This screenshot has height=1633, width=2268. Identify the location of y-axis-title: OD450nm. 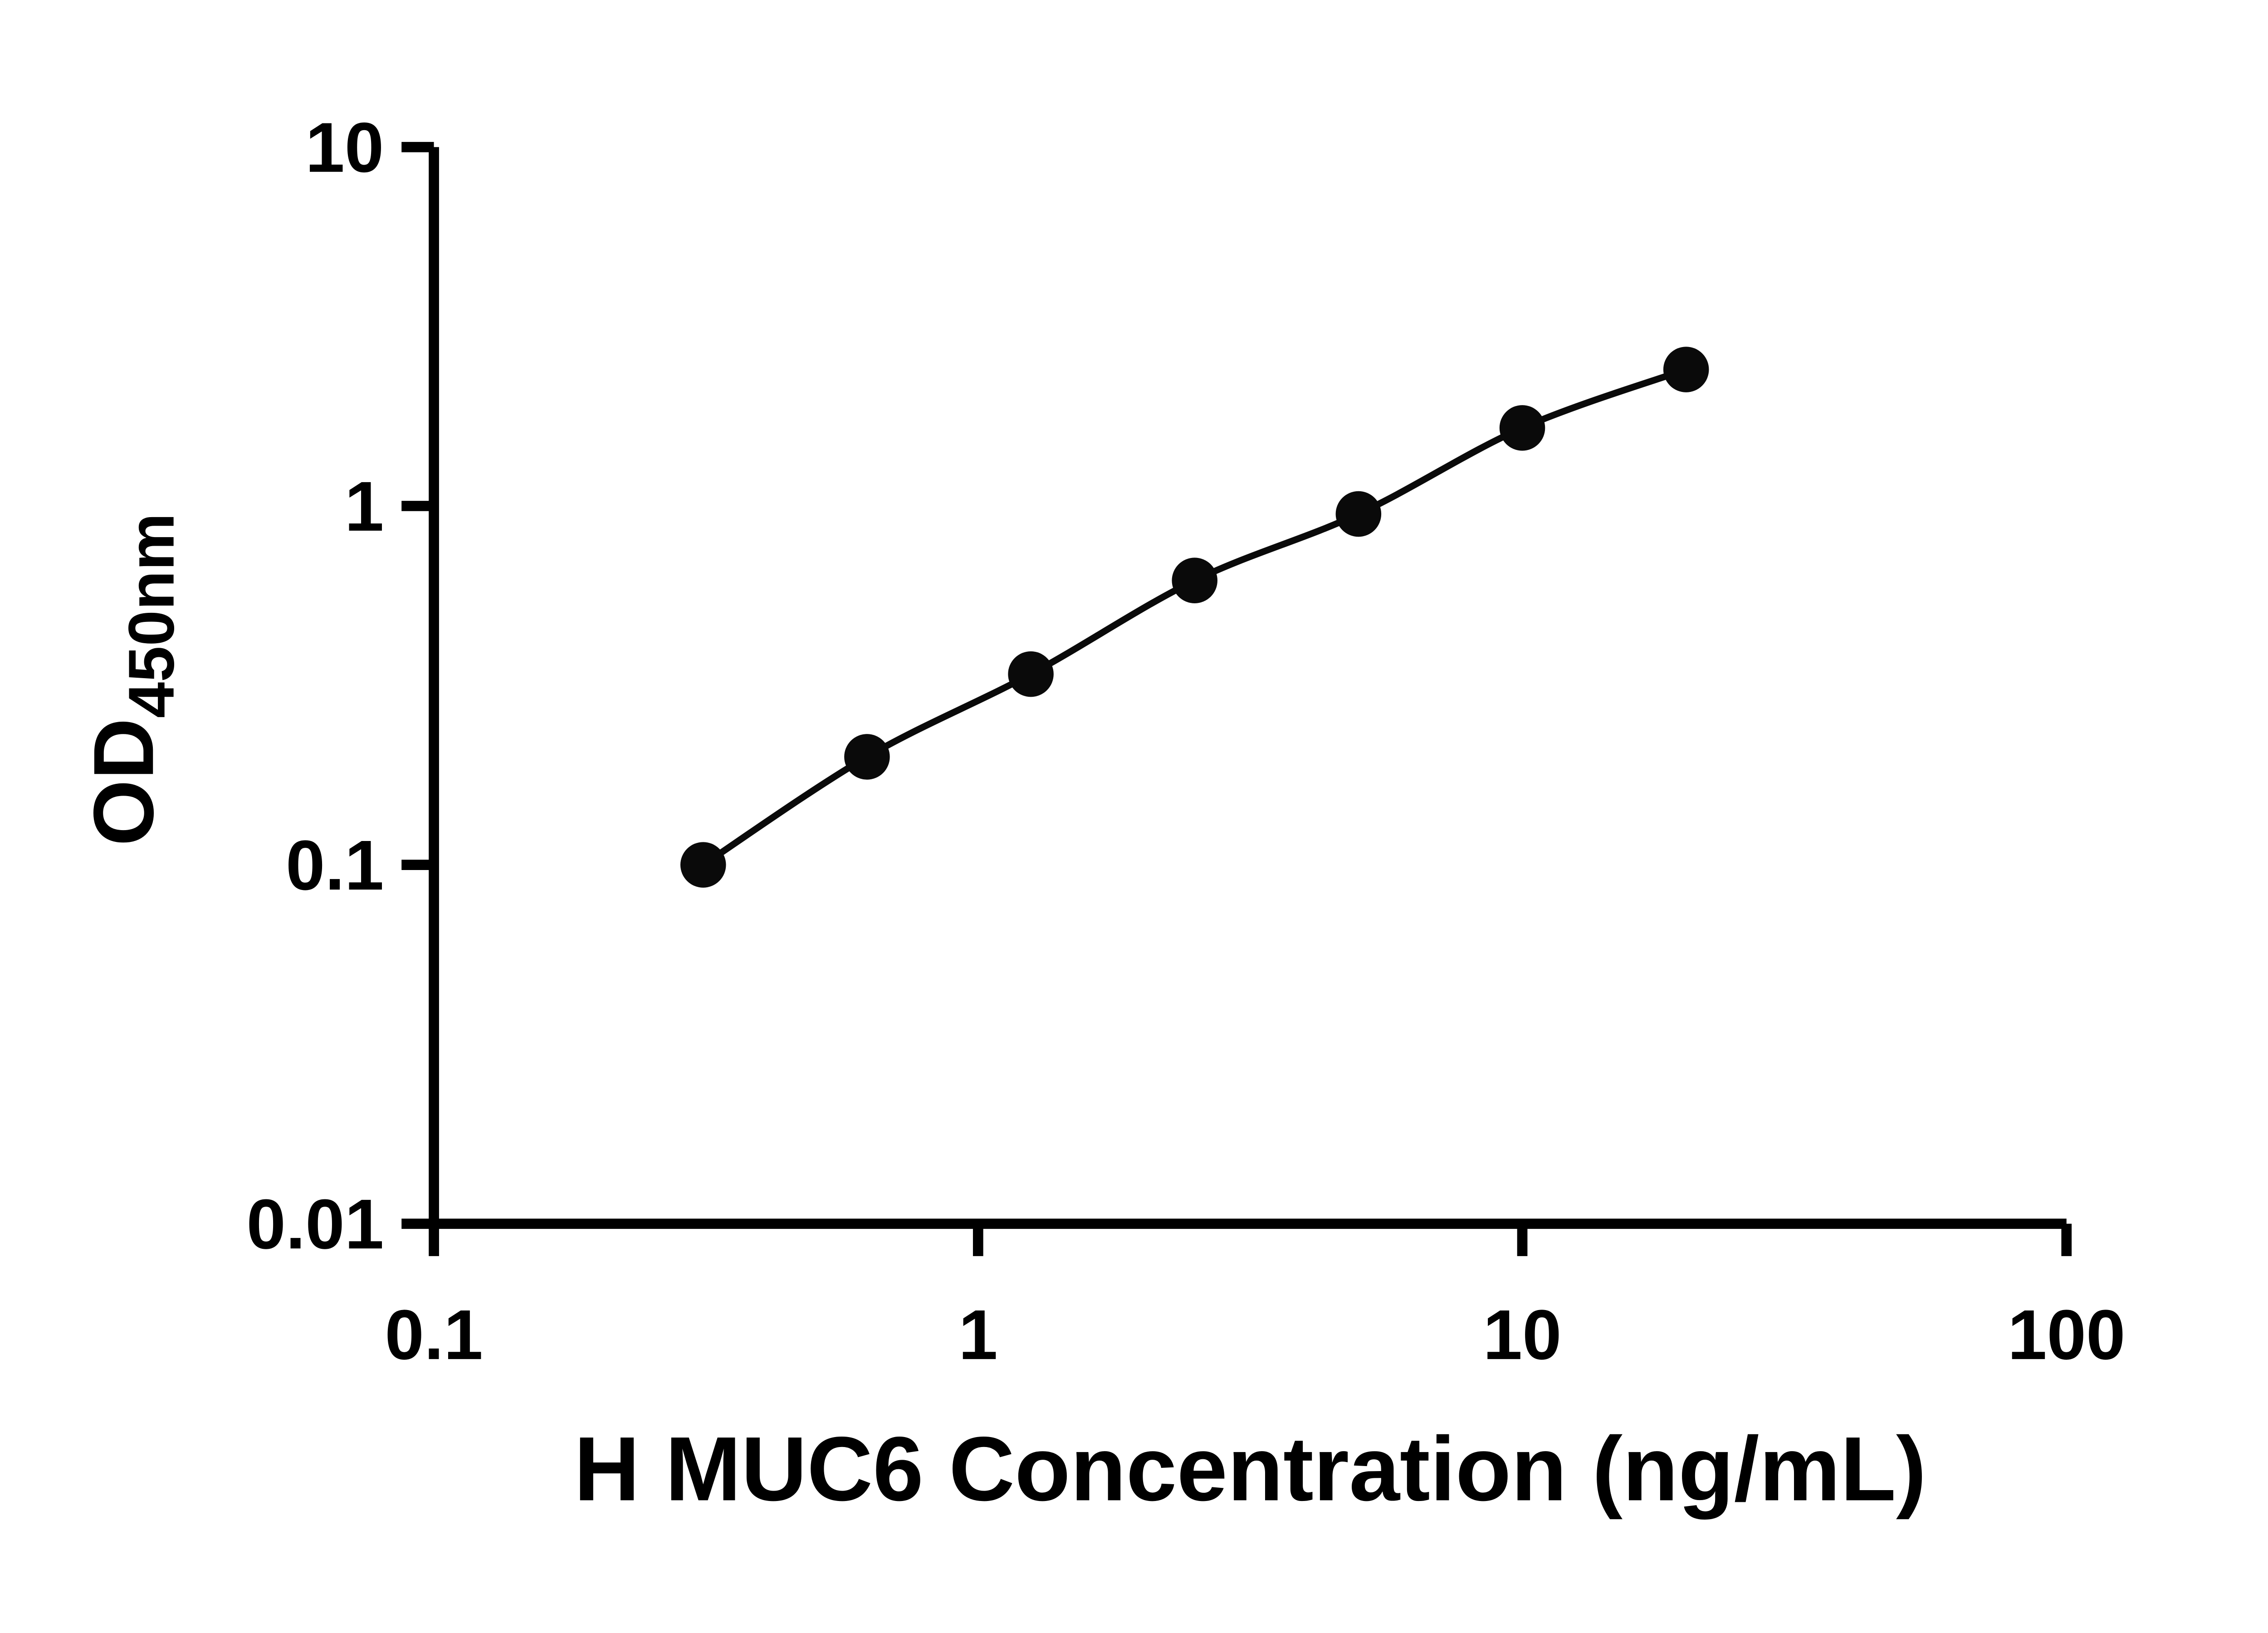
(131, 679).